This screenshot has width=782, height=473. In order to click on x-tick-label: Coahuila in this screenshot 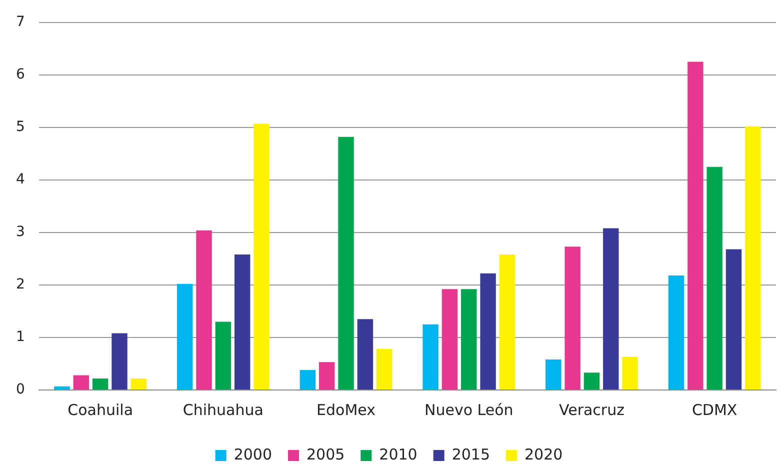, I will do `click(101, 409)`.